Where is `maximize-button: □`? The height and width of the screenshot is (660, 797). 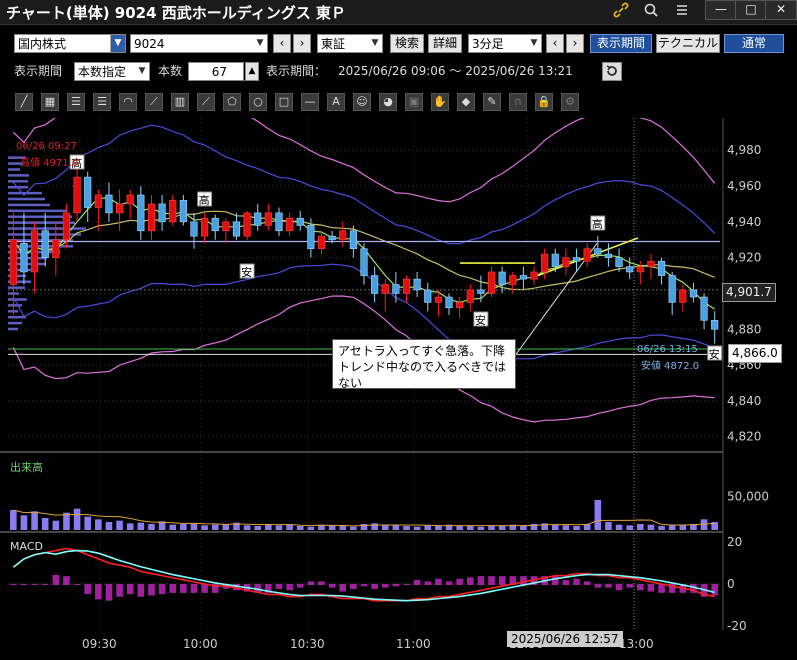
maximize-button: □ is located at coordinates (751, 10).